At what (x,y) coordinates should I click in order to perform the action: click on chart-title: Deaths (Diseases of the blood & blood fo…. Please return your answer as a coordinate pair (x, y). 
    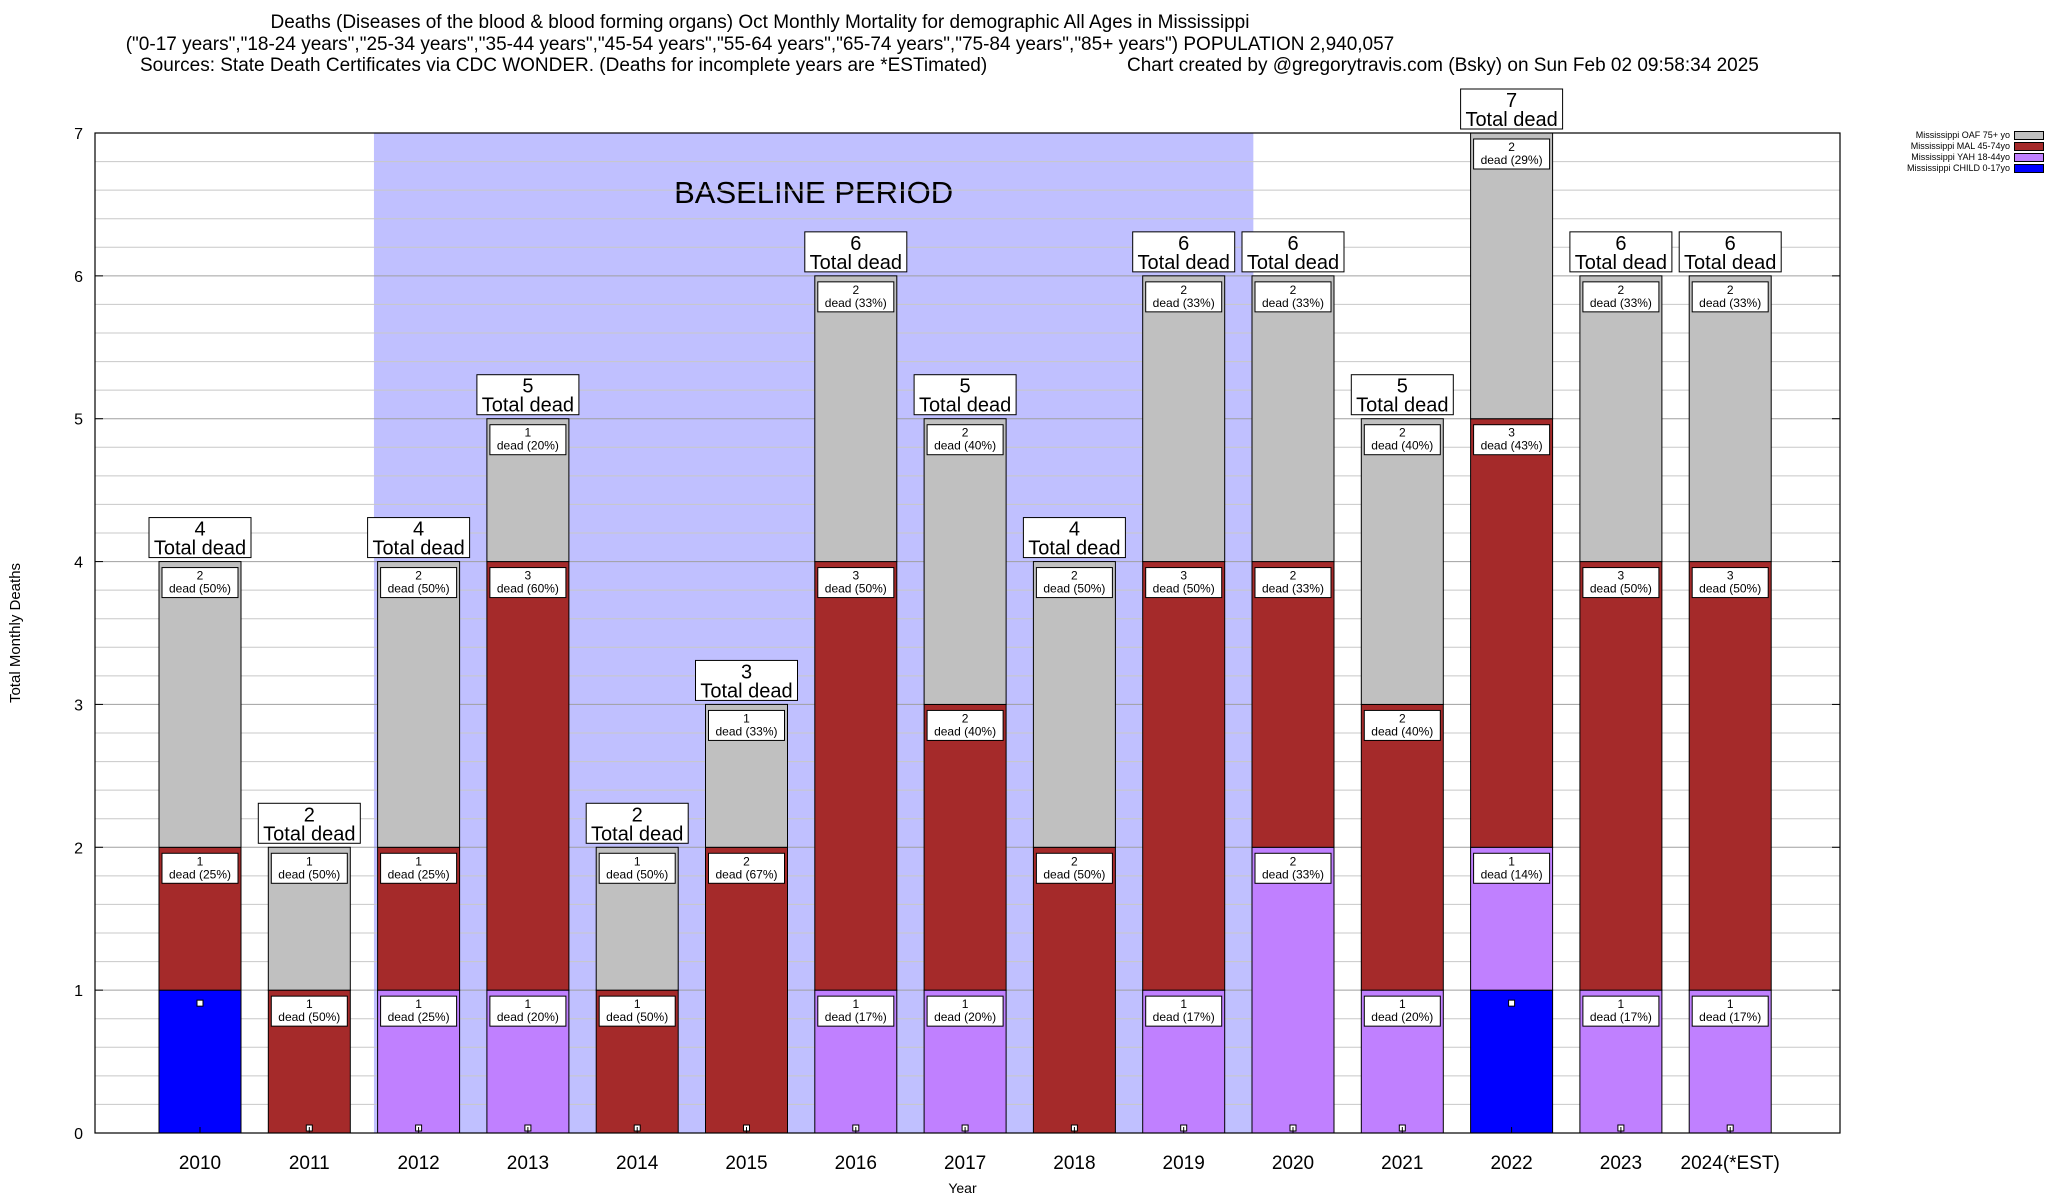
    Looking at the image, I should click on (760, 22).